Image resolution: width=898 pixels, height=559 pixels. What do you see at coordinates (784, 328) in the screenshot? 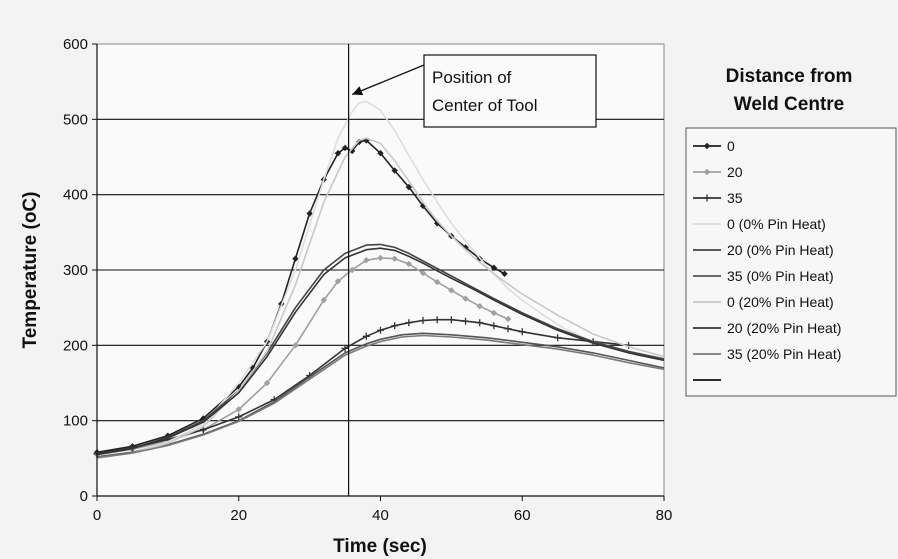
I see `legend-label-7: 20 (20% Pin Heat)` at bounding box center [784, 328].